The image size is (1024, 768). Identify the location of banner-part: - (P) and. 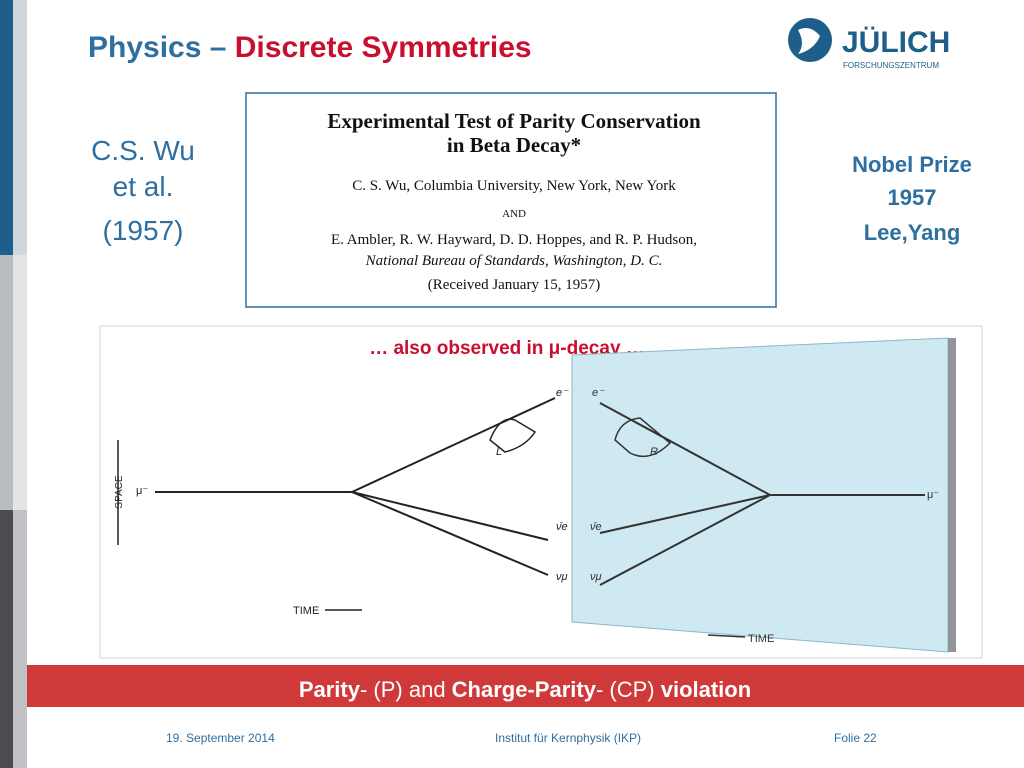
(406, 689).